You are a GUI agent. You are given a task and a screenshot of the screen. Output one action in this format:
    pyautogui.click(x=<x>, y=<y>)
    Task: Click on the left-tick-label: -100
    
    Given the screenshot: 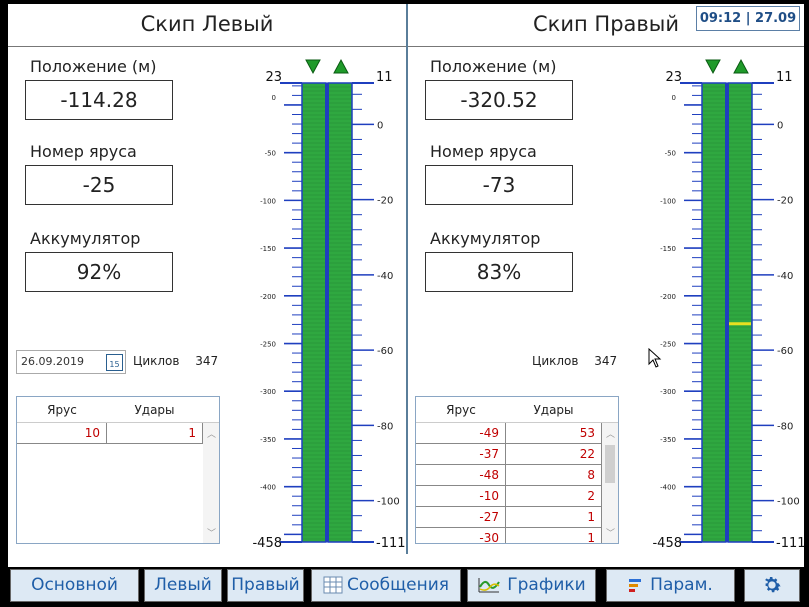 What is the action you would take?
    pyautogui.click(x=668, y=201)
    